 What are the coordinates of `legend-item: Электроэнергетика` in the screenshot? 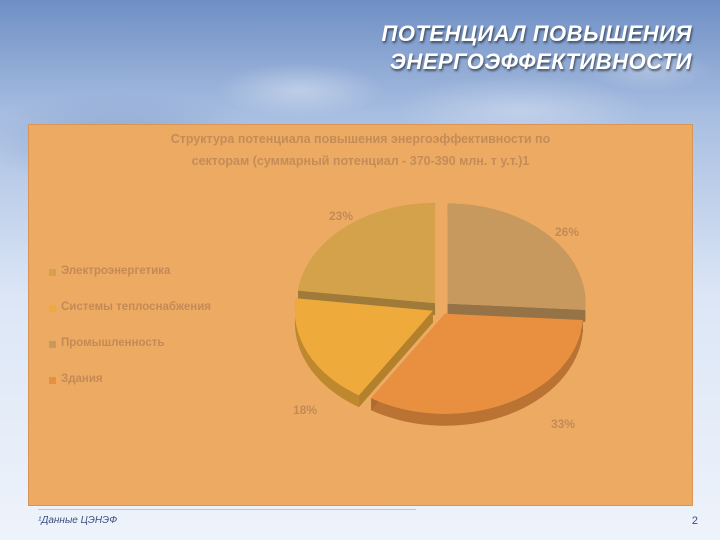 It's located at (159, 273).